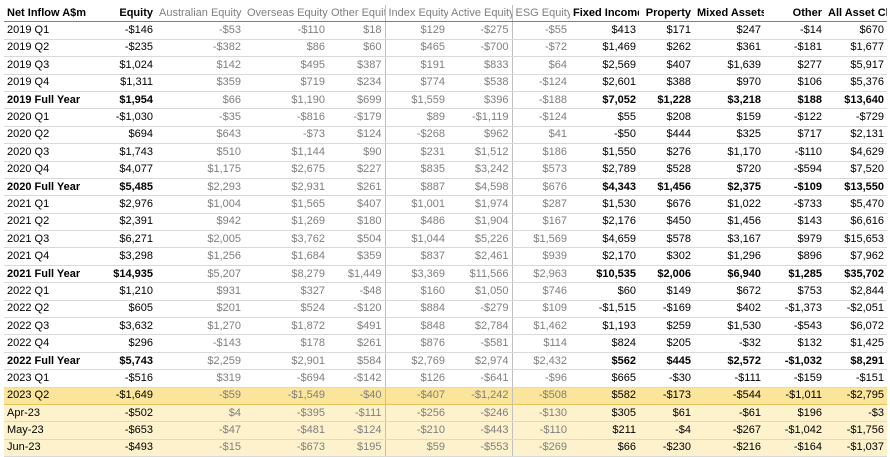  I want to click on cell-all-asset-classes: $7,520, so click(856, 170).